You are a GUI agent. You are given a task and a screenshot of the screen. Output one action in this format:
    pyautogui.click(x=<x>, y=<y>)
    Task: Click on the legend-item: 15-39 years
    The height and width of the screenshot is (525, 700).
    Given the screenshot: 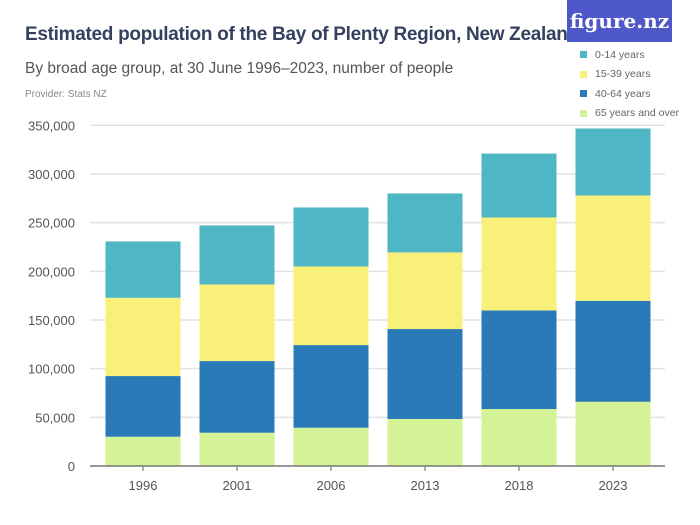 What is the action you would take?
    pyautogui.click(x=629, y=75)
    